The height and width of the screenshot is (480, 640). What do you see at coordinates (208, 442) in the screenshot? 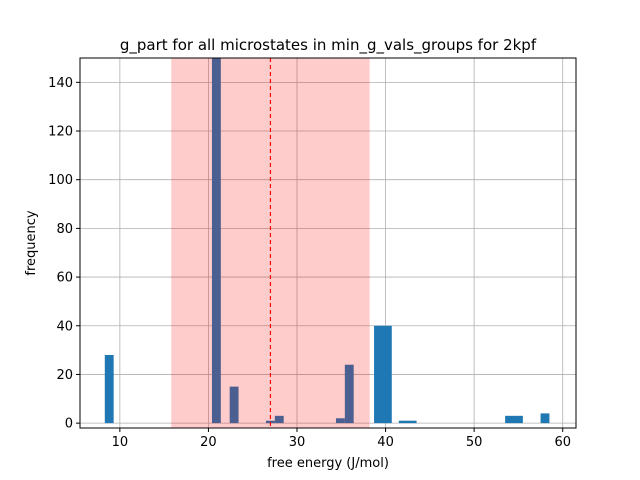
I see `x-tick-label: 20` at bounding box center [208, 442].